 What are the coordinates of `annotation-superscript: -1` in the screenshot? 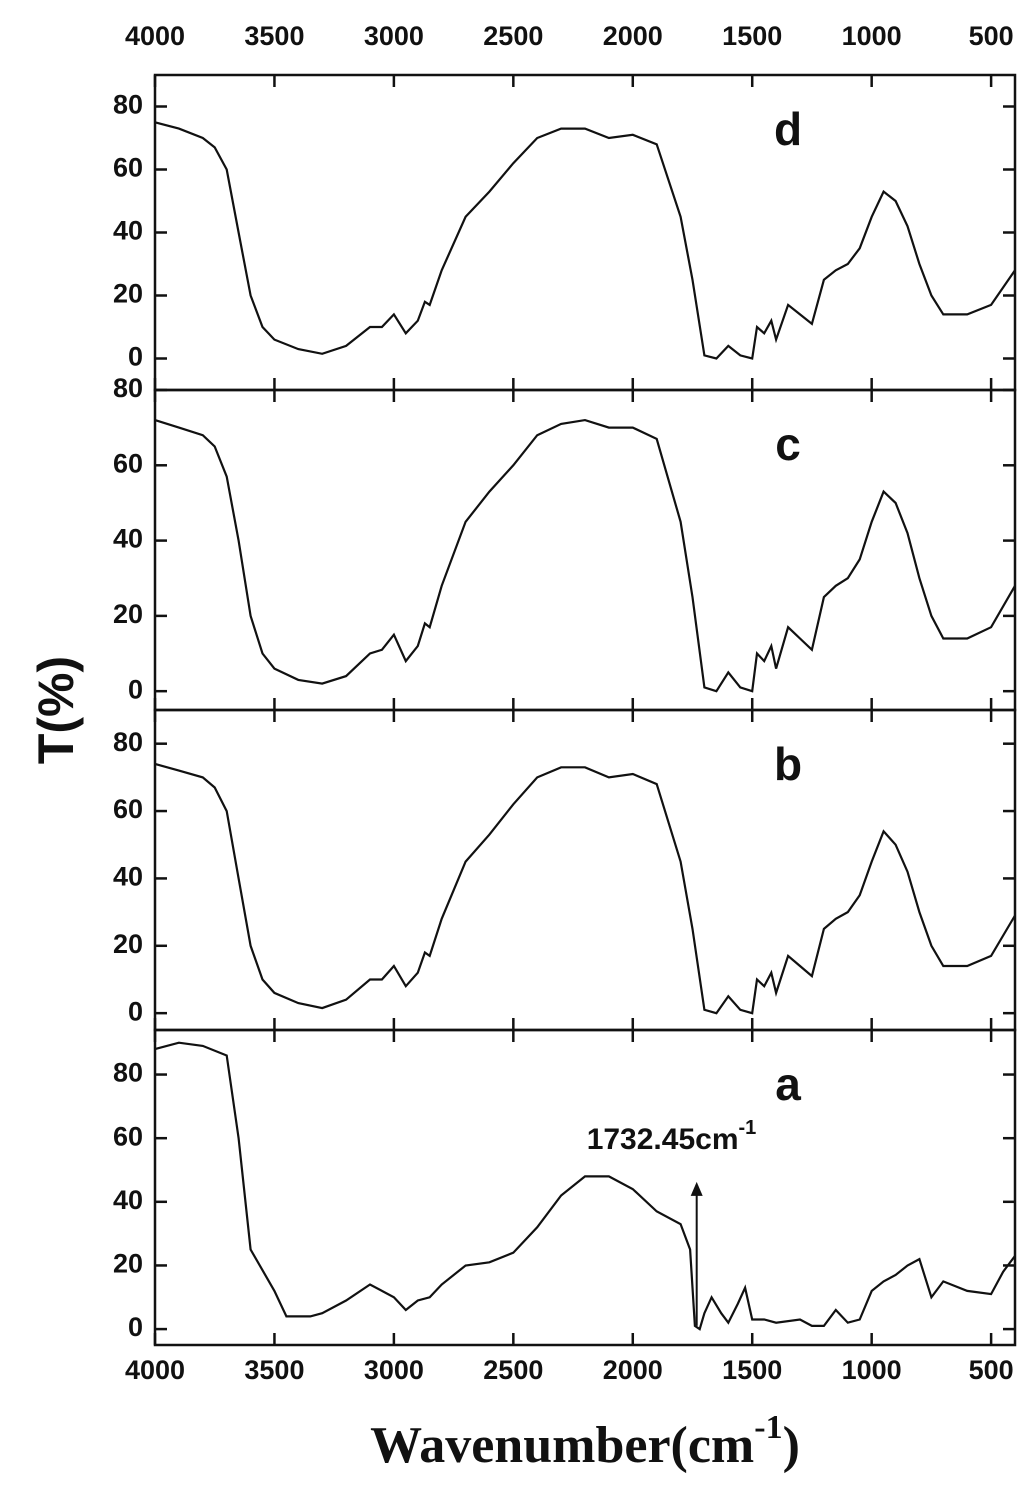 It's located at (748, 1128).